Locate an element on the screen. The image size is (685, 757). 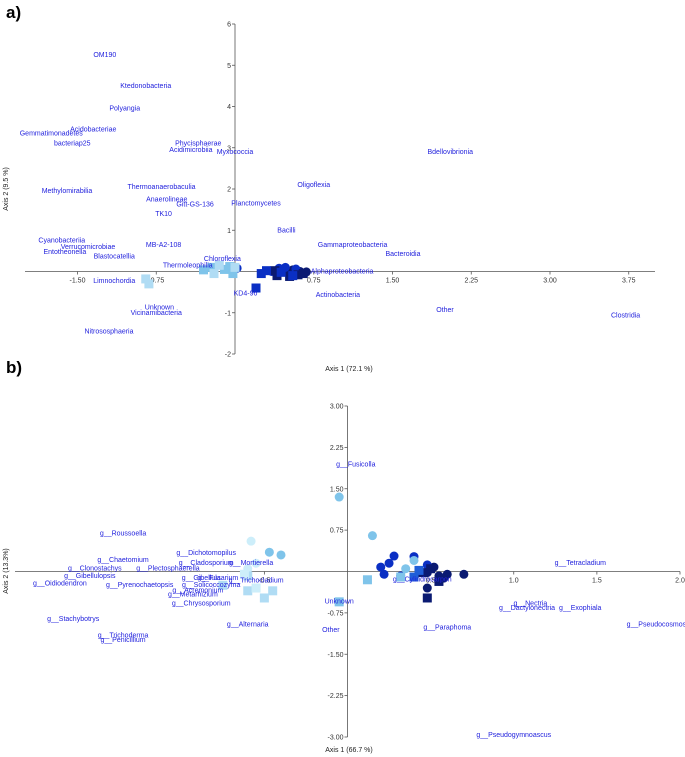
taxon-label: Clostridia is located at coordinates (625, 316).